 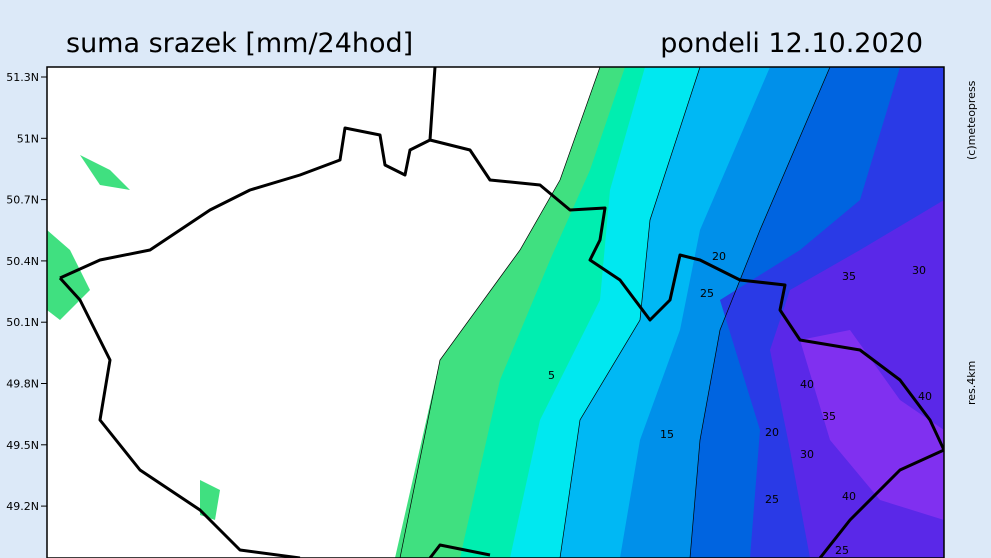 I want to click on lat-label: 51N, so click(x=28, y=138).